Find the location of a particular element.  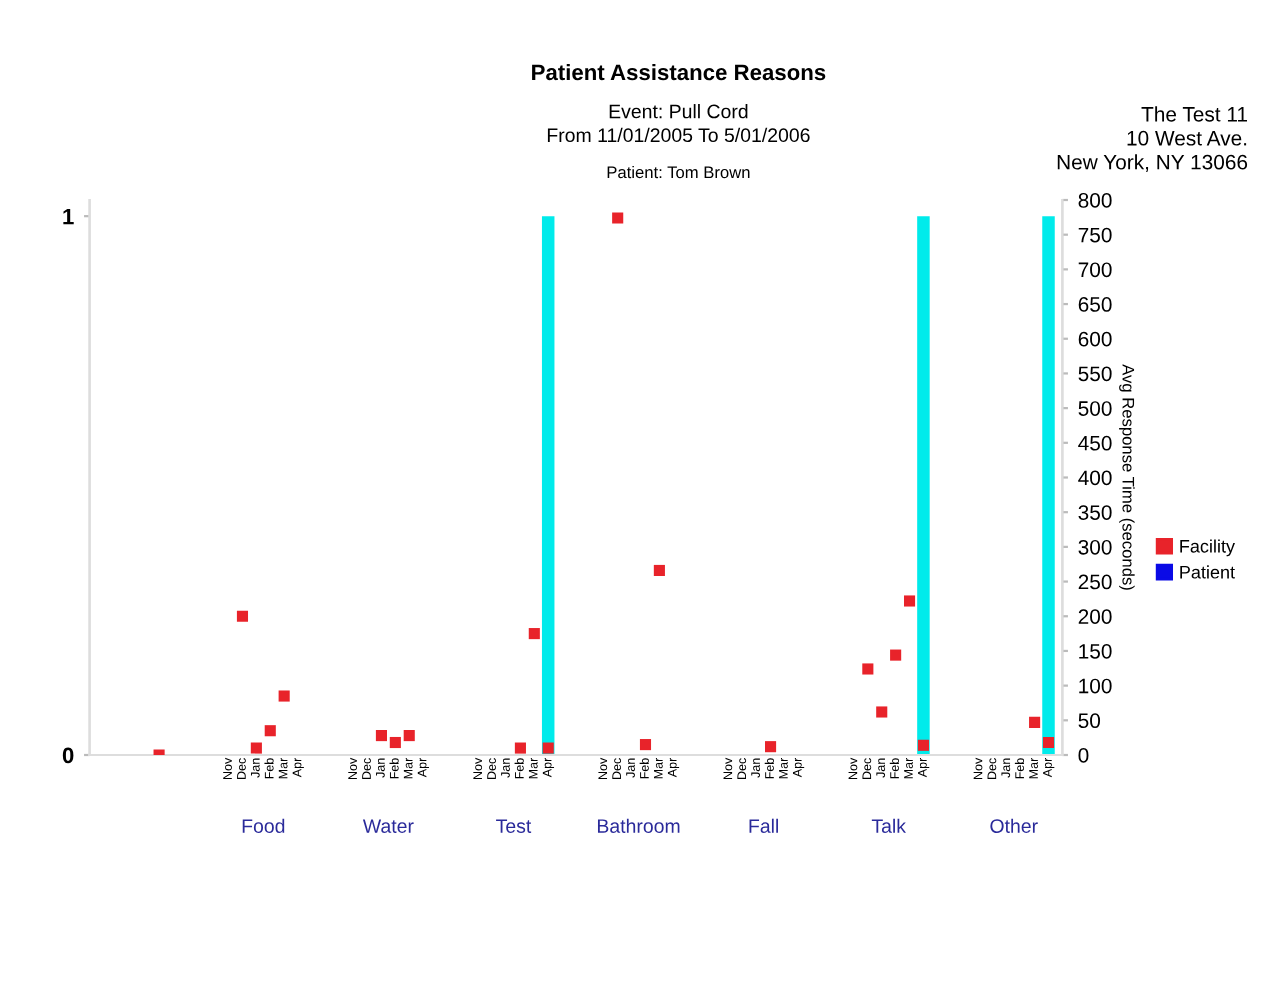

y2-tick-label: 650 is located at coordinates (1095, 304).